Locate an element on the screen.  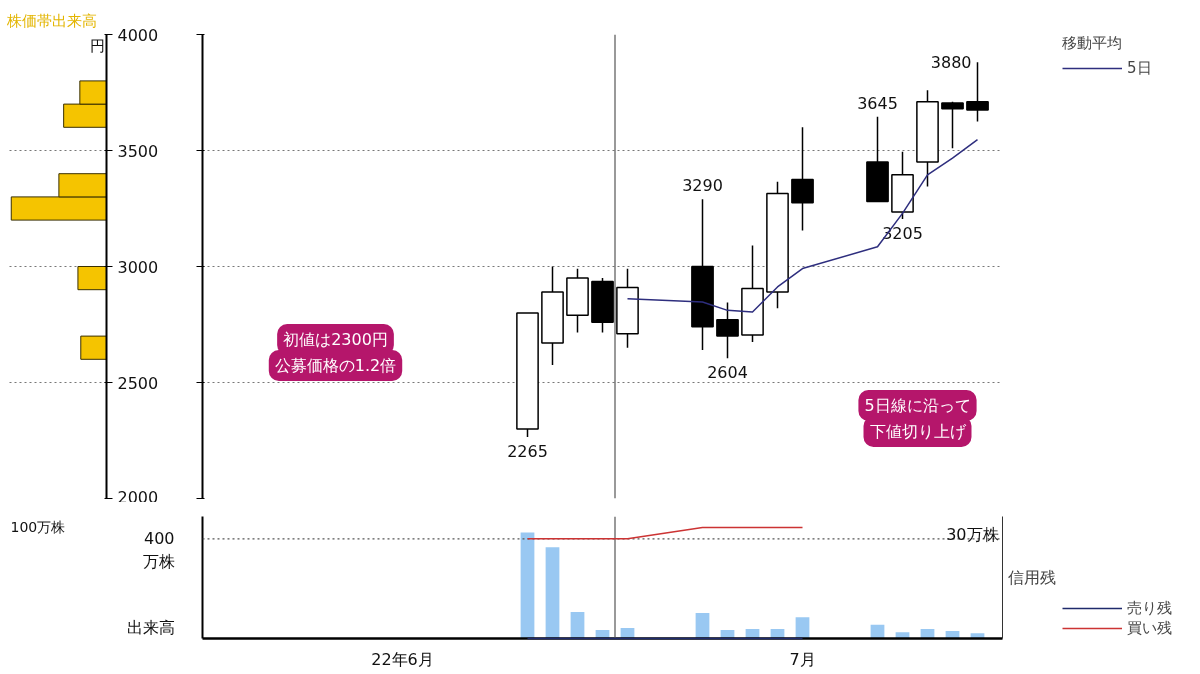
annotation: 3290 is located at coordinates (702, 186).